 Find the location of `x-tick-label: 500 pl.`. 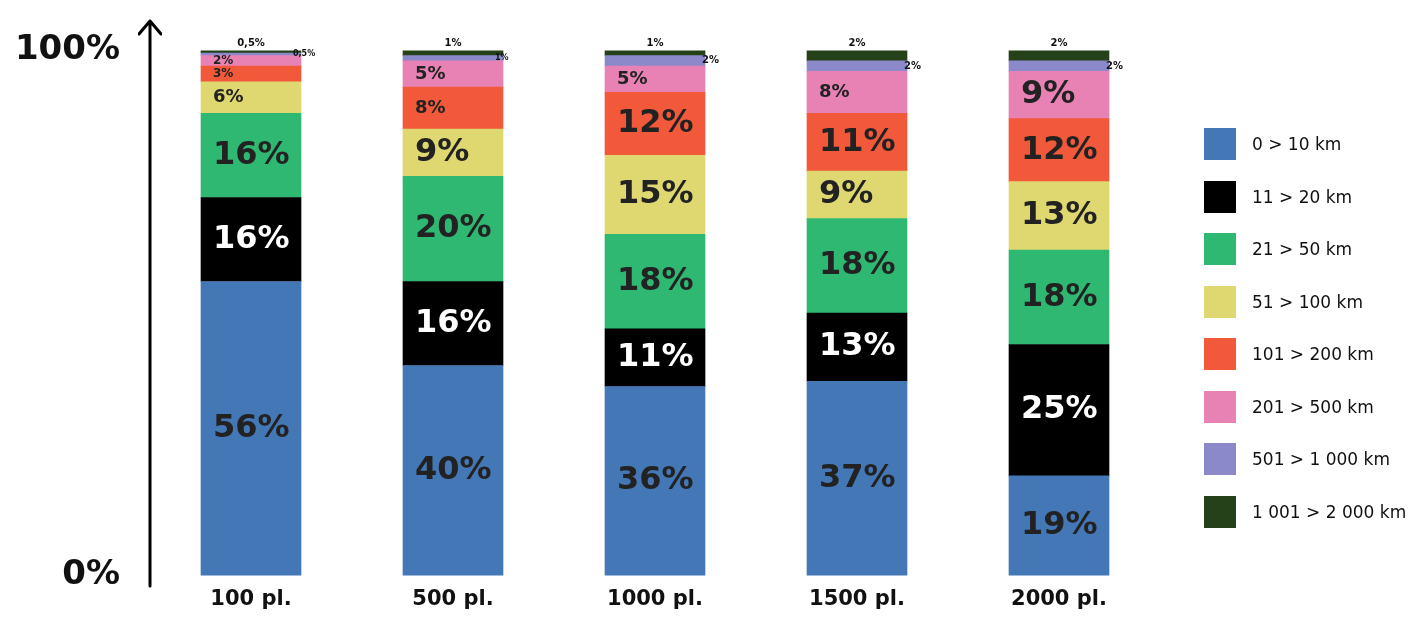

x-tick-label: 500 pl. is located at coordinates (453, 597).